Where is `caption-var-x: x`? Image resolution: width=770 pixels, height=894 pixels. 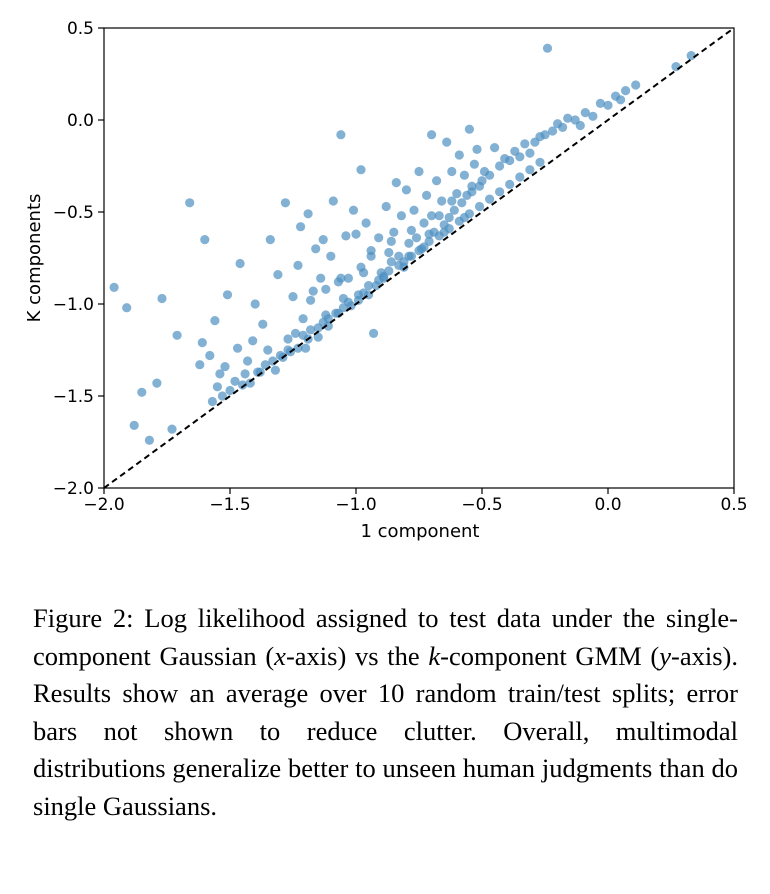 caption-var-x: x is located at coordinates (280, 655).